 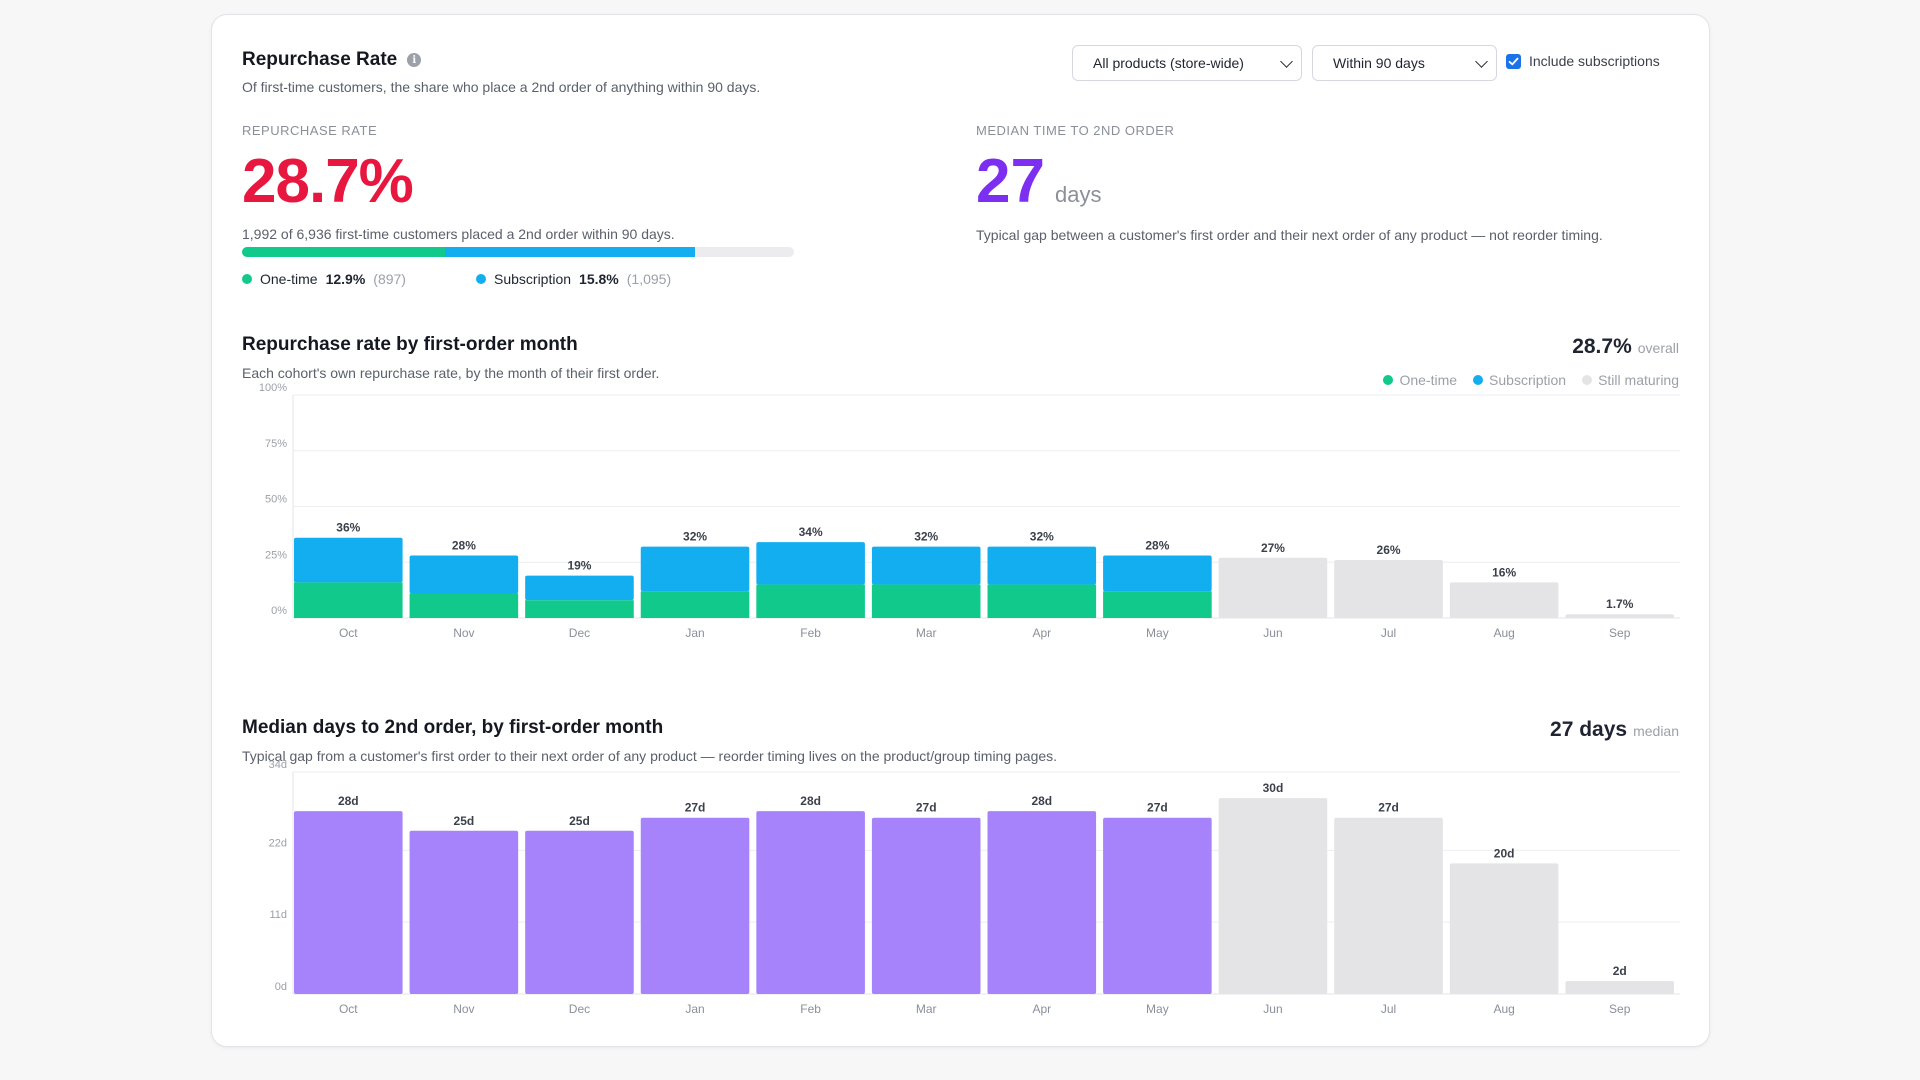 I want to click on data-label: 34%, so click(x=811, y=532).